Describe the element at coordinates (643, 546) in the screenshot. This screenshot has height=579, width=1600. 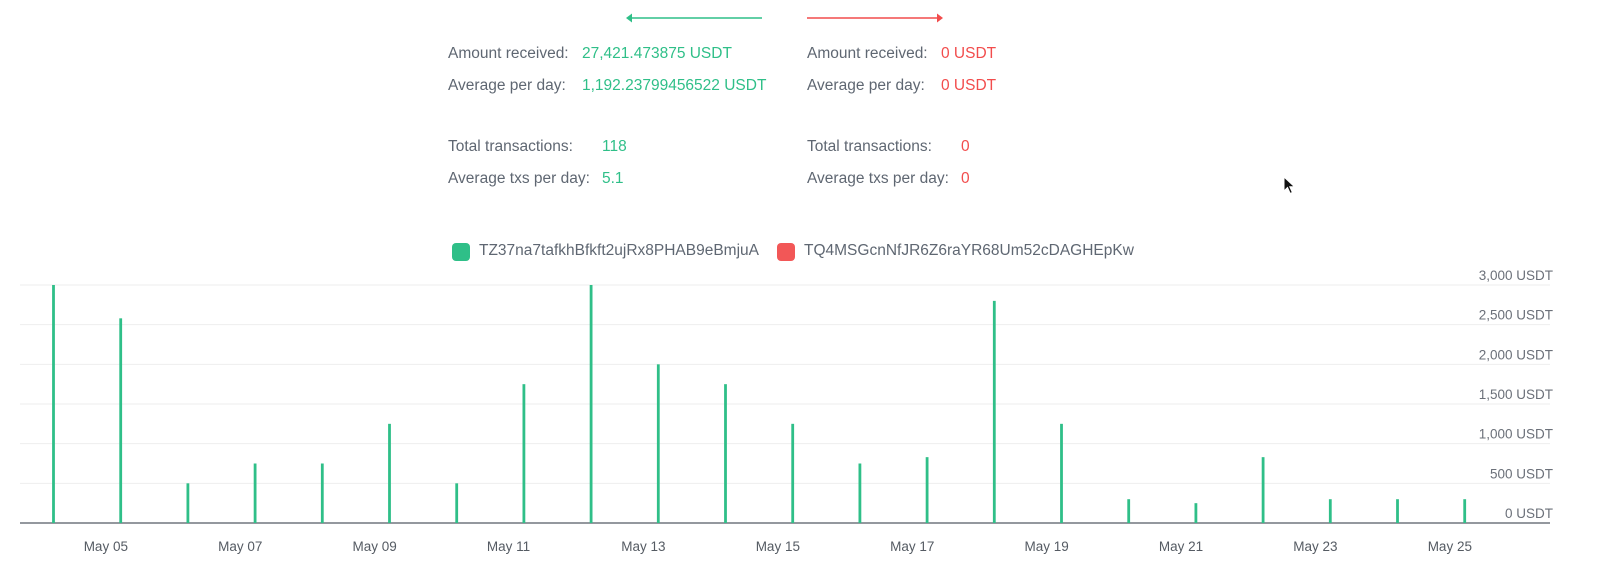
I see `x-tick-label: May 13` at that location.